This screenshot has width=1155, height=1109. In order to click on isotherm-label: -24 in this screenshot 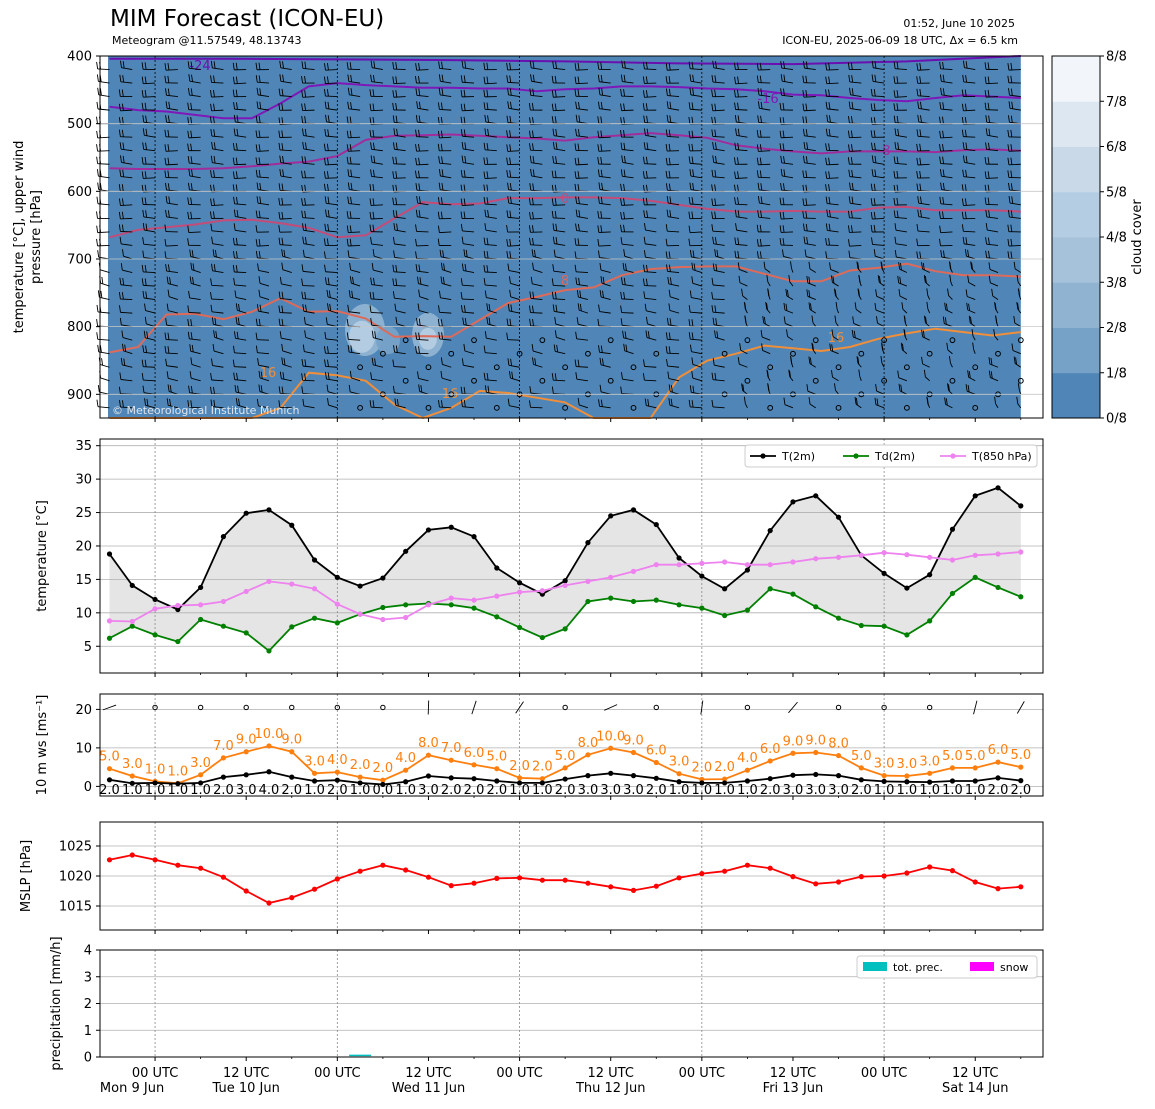, I will do `click(199, 66)`.